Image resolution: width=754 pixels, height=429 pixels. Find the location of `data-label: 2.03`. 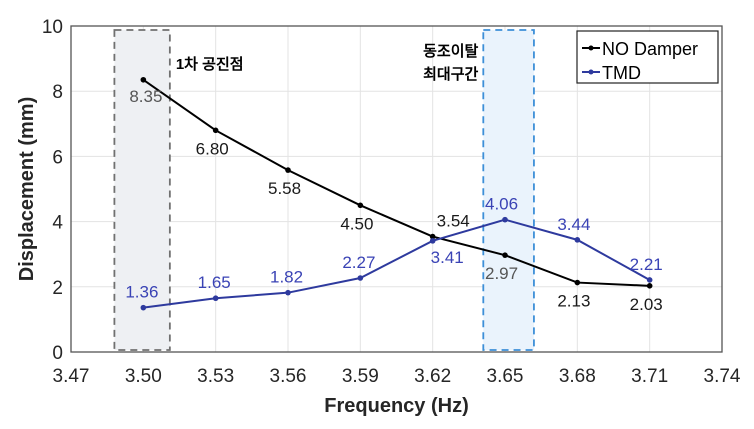

data-label: 2.03 is located at coordinates (646, 304).